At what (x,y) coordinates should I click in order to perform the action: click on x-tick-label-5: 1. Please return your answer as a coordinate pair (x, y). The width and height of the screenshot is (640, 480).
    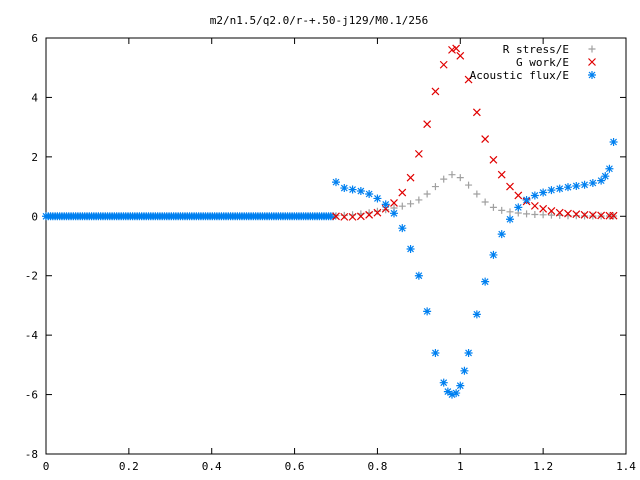
    Looking at the image, I should click on (460, 466).